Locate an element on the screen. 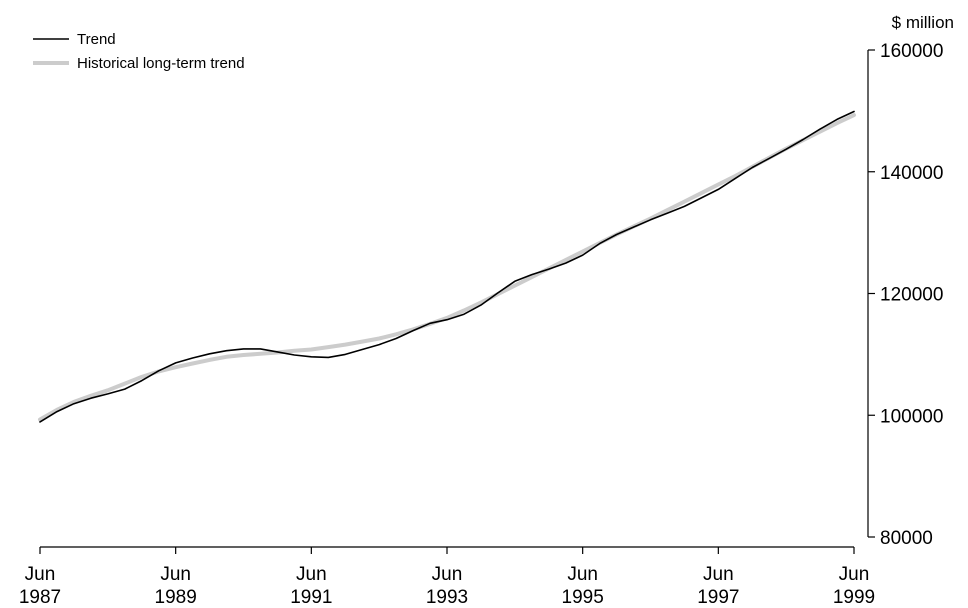  x-tick-label-year: 1989 is located at coordinates (176, 597).